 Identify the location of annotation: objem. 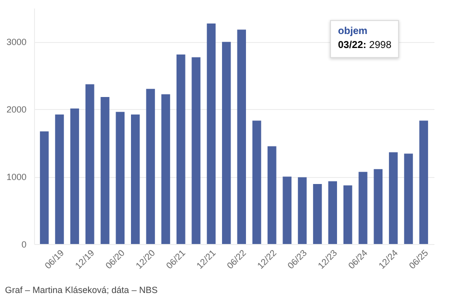
(353, 32).